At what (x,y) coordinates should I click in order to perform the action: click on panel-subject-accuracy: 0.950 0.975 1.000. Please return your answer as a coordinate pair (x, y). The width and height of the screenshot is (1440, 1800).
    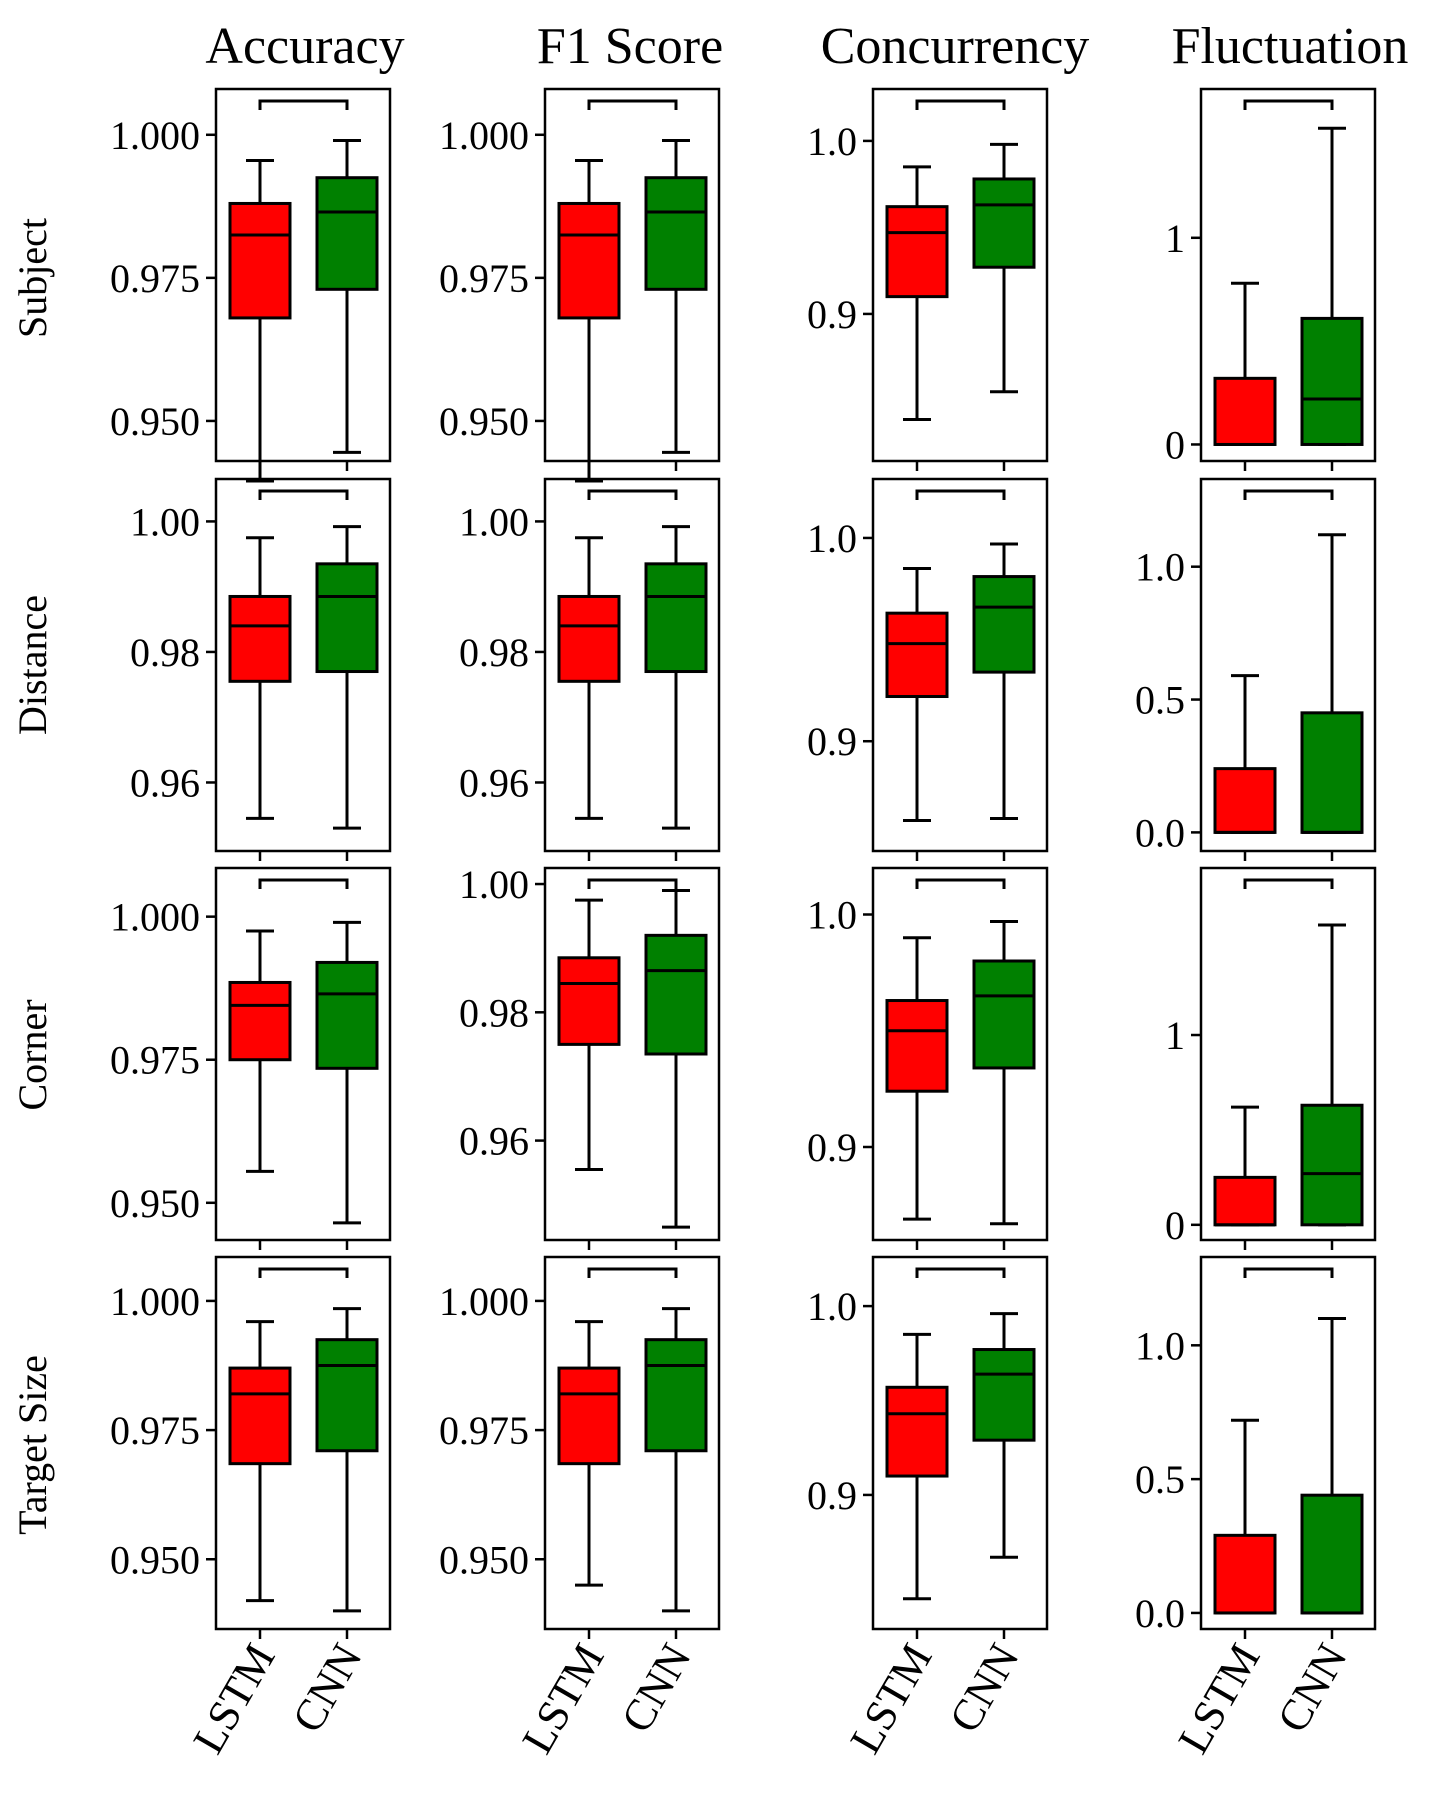
    Looking at the image, I should click on (251, 285).